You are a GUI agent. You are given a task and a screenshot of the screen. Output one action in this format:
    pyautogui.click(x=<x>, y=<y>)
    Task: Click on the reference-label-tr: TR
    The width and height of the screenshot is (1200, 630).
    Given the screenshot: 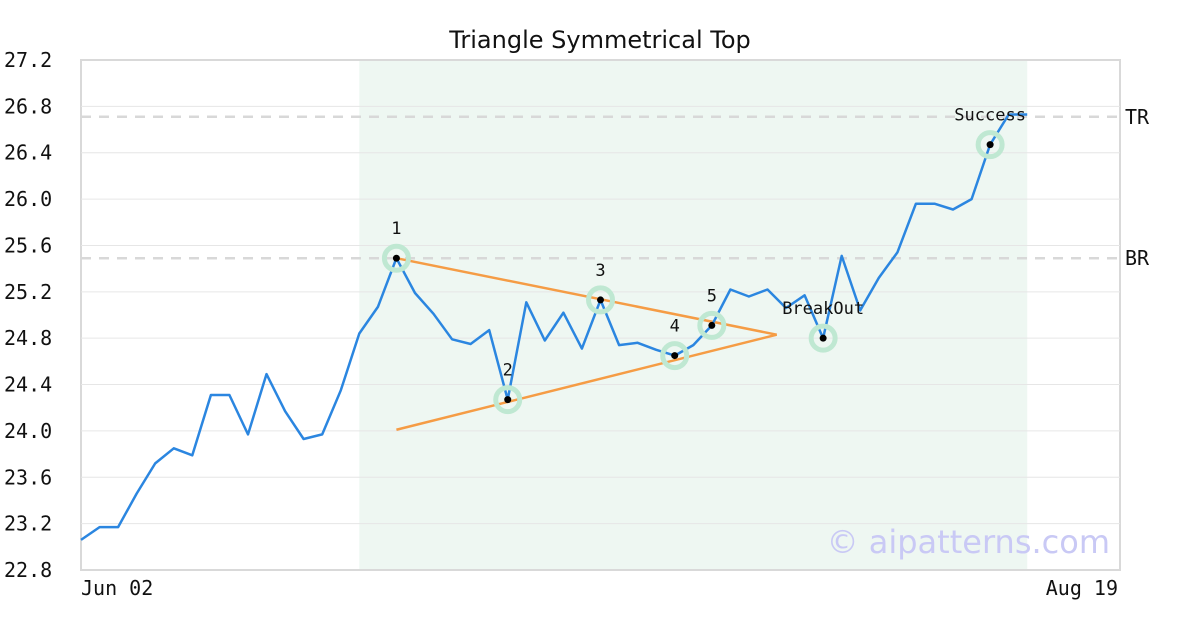 What is the action you would take?
    pyautogui.click(x=1137, y=117)
    